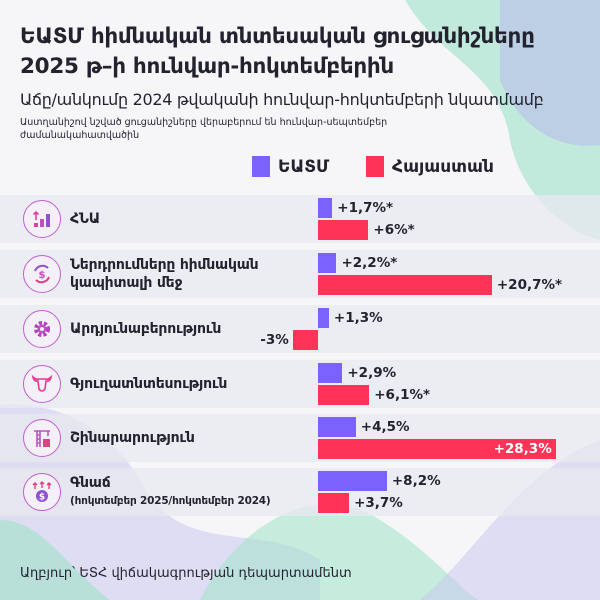 The image size is (600, 600). What do you see at coordinates (443, 166) in the screenshot?
I see `legend-label-armenia: Հայաստան` at bounding box center [443, 166].